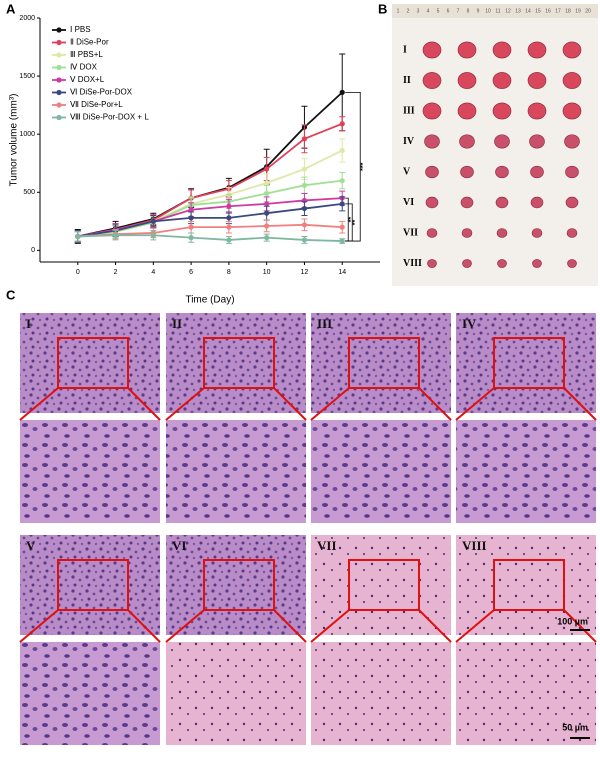 Image resolution: width=600 pixels, height=761 pixels. I want to click on ruler-number: 15, so click(538, 11).